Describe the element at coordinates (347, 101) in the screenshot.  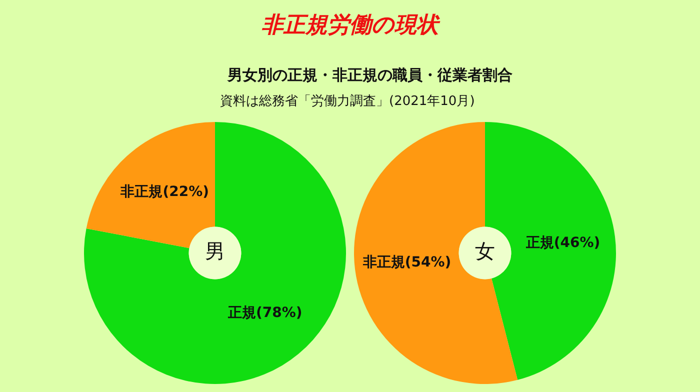
I see `text: 資料は総務省「労働力調査」(2021年10月)` at that location.